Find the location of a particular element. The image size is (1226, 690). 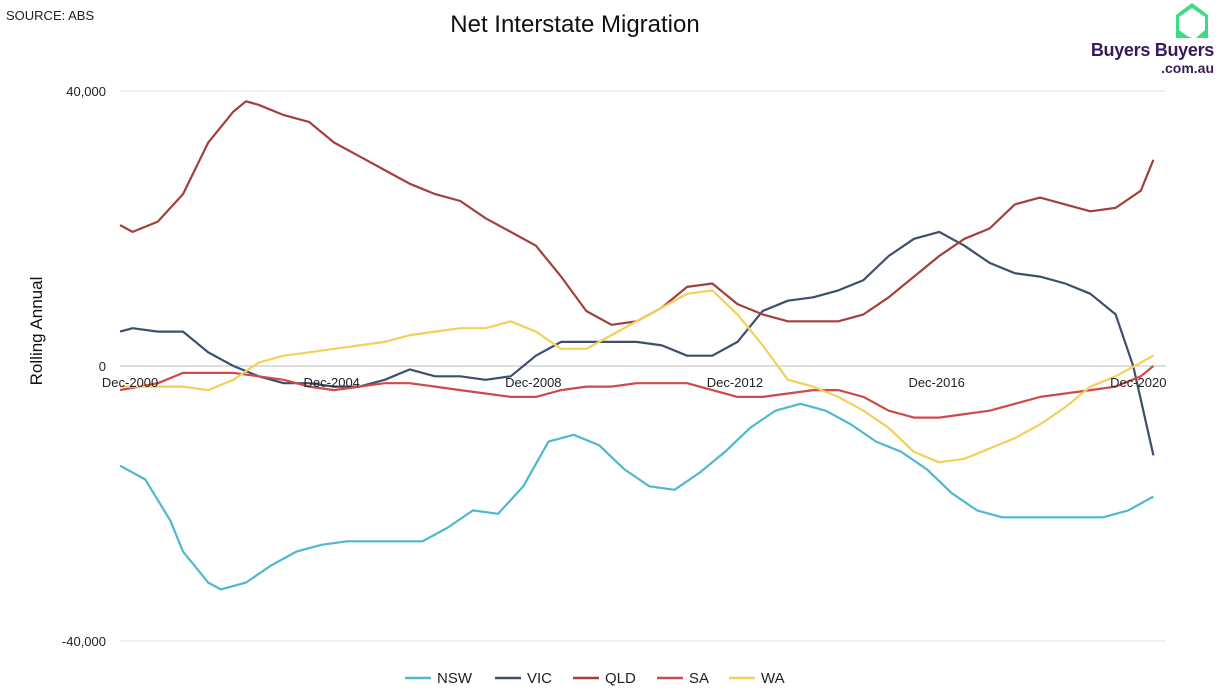

source-label: SOURCE: ABS is located at coordinates (50, 15).